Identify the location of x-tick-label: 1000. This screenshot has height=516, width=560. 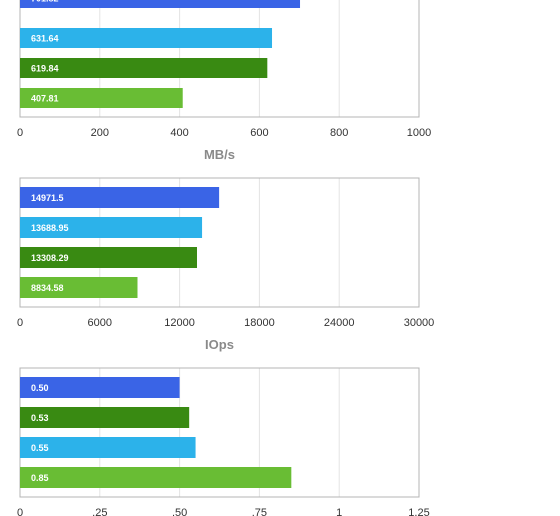
(419, 133).